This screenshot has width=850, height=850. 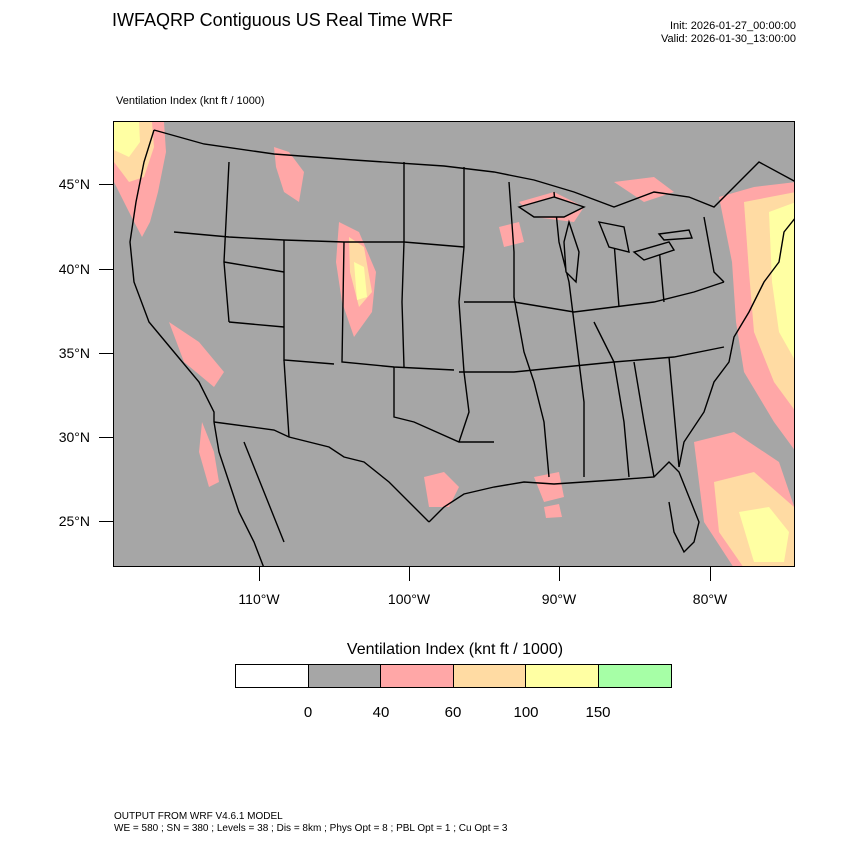 I want to click on great-lakes, so click(x=605, y=240).